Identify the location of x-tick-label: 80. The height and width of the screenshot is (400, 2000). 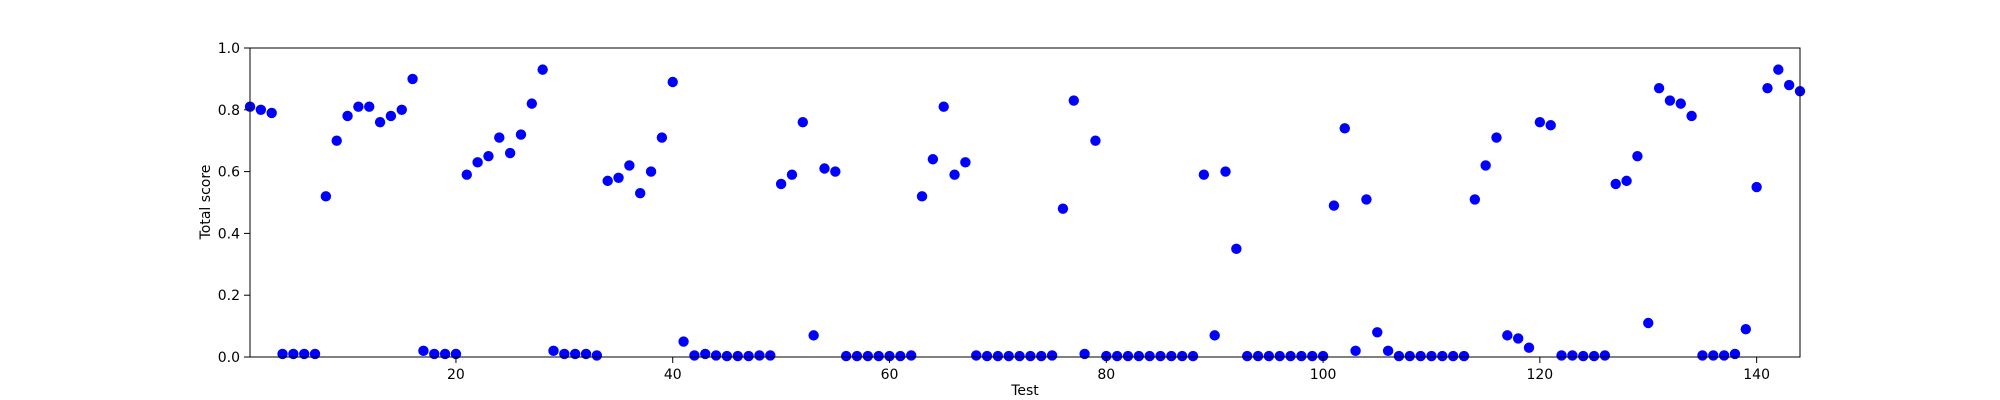
(1106, 375).